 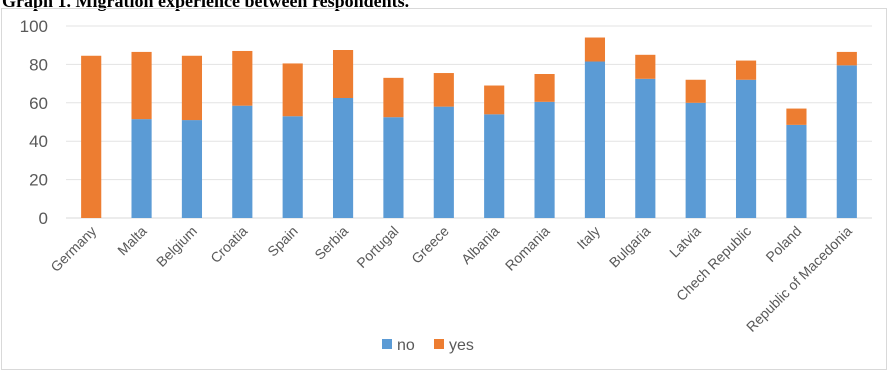 What do you see at coordinates (282, 241) in the screenshot?
I see `x-category-label: Spain` at bounding box center [282, 241].